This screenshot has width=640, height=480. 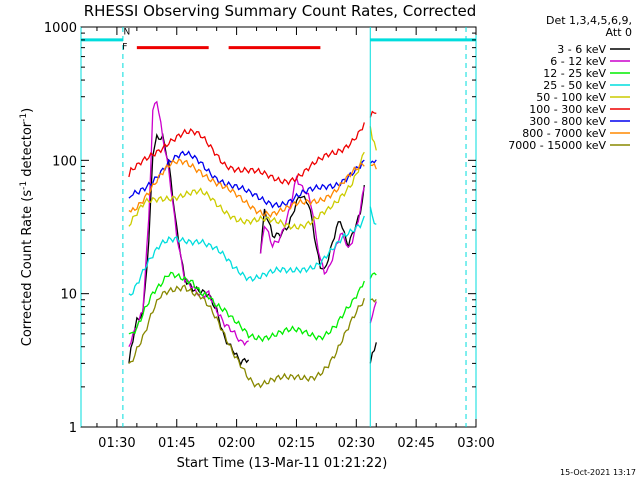 I want to click on legend-label: 7000 - 15000 keV, so click(x=557, y=145).